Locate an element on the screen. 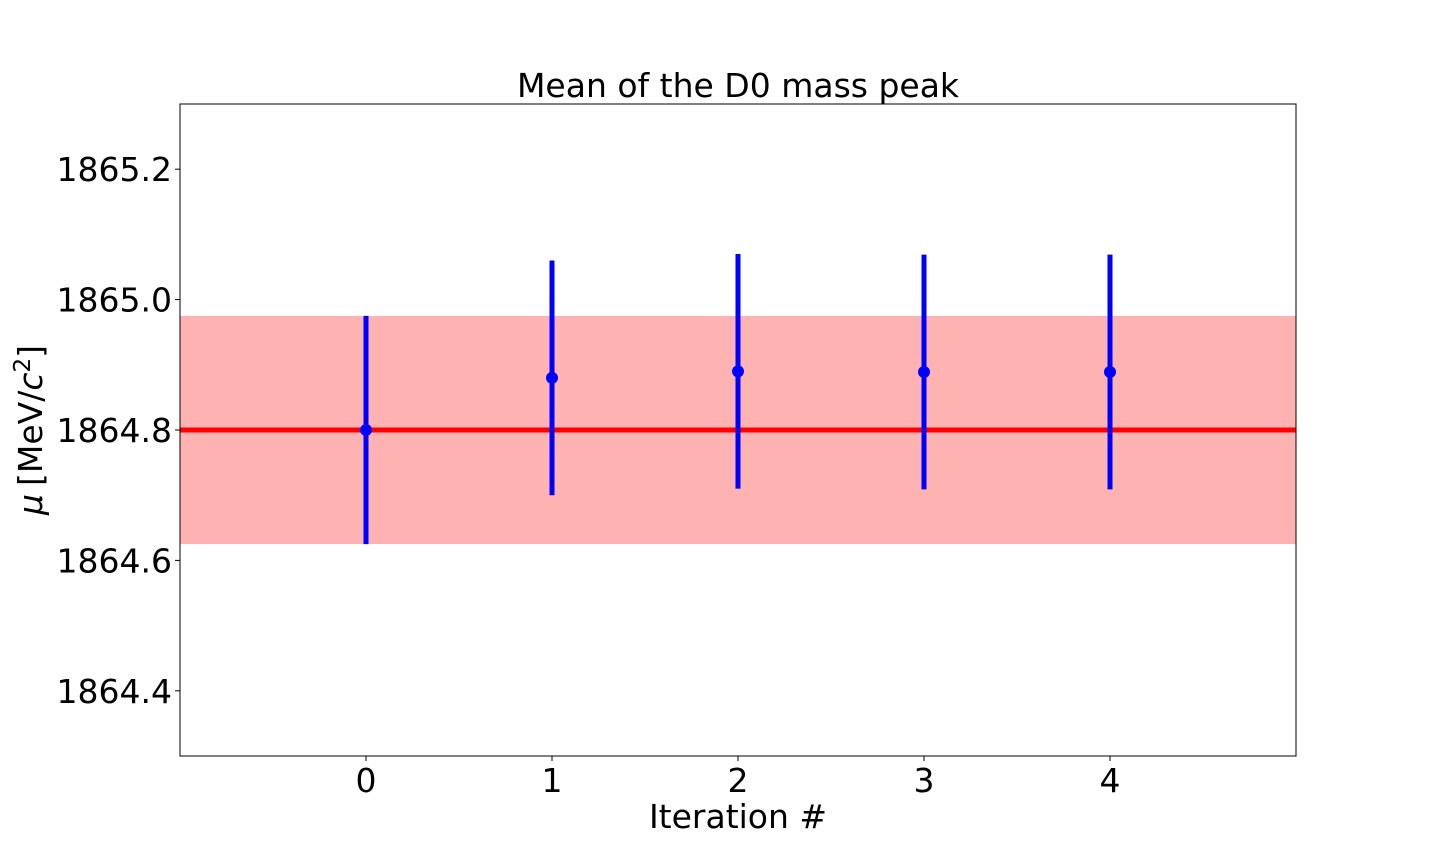 Image resolution: width=1440 pixels, height=864 pixels. y-tick-label: 1865.0 is located at coordinates (114, 300).